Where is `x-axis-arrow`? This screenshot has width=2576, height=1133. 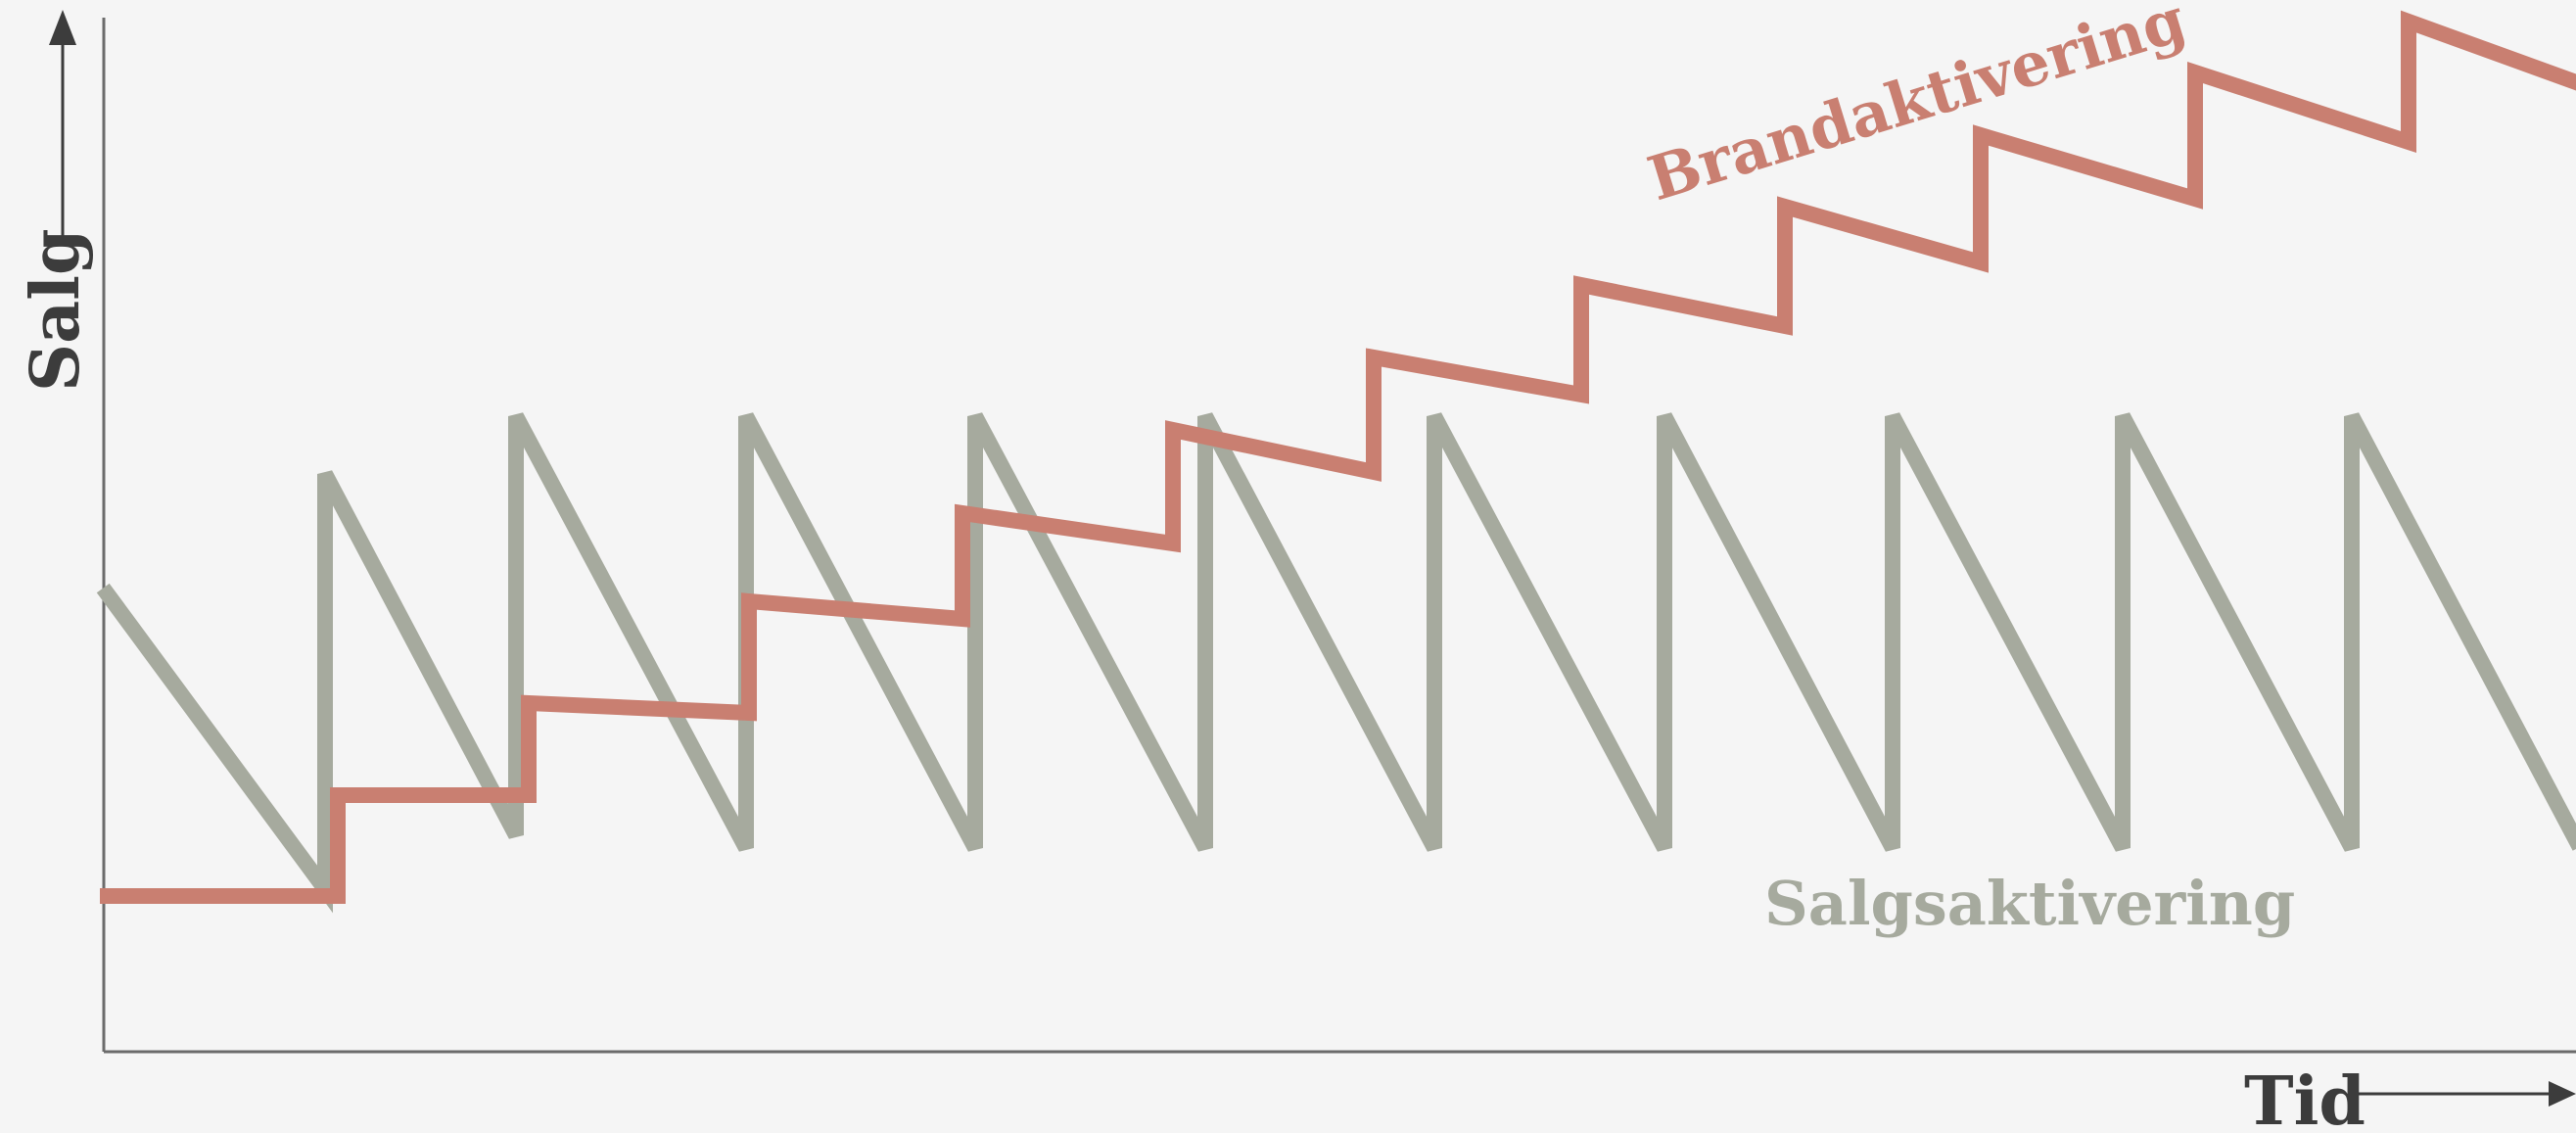 x-axis-arrow is located at coordinates (2467, 1094).